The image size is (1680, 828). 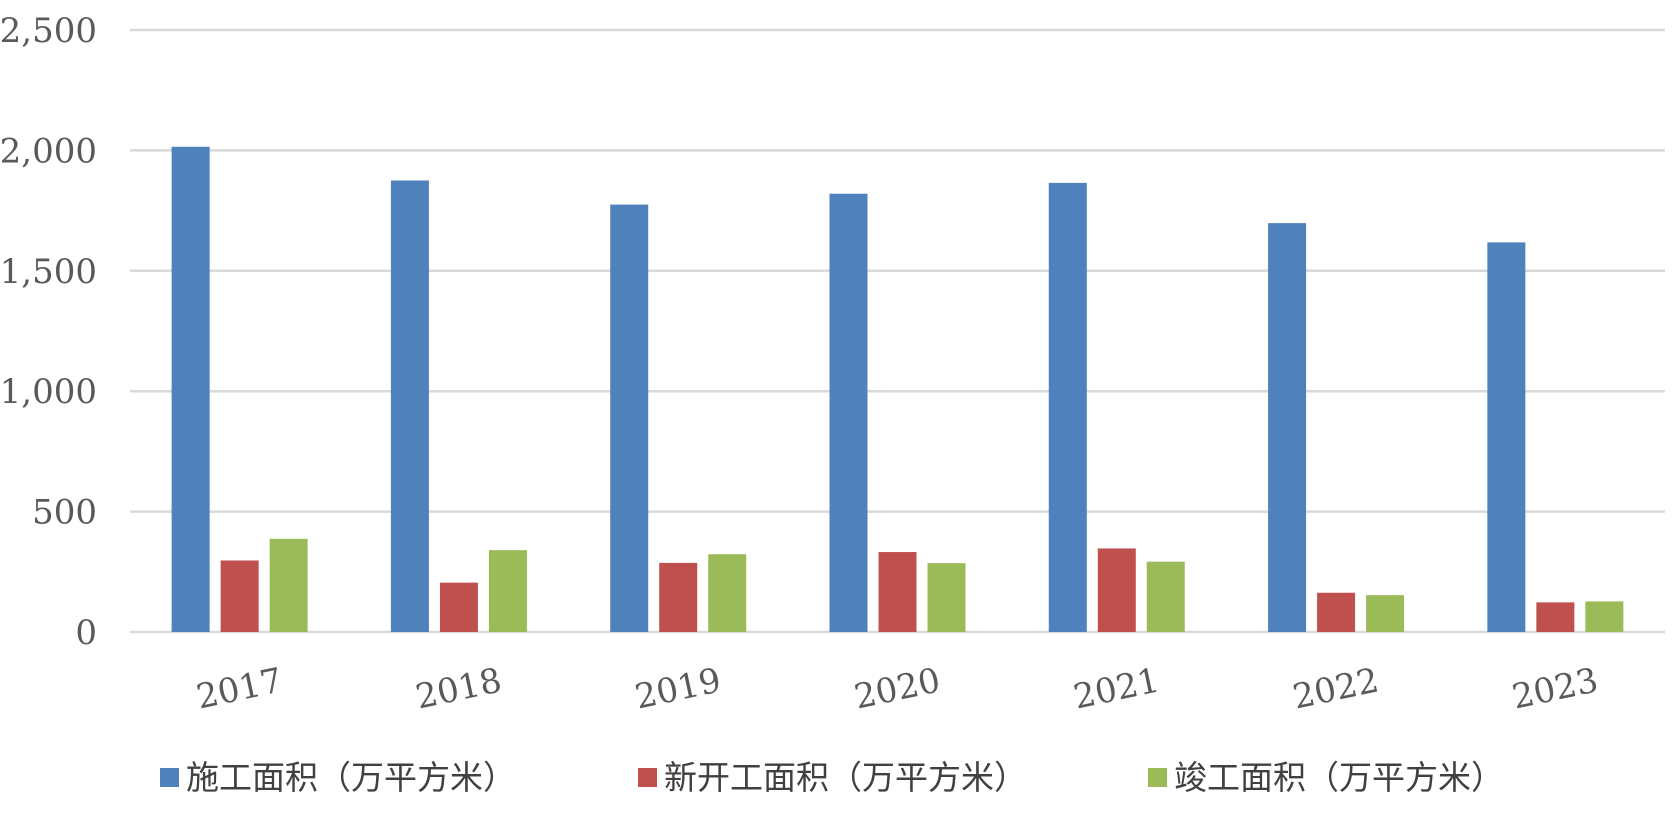 What do you see at coordinates (351, 777) in the screenshot?
I see `legend-label-0: 施工面积（万平方米）` at bounding box center [351, 777].